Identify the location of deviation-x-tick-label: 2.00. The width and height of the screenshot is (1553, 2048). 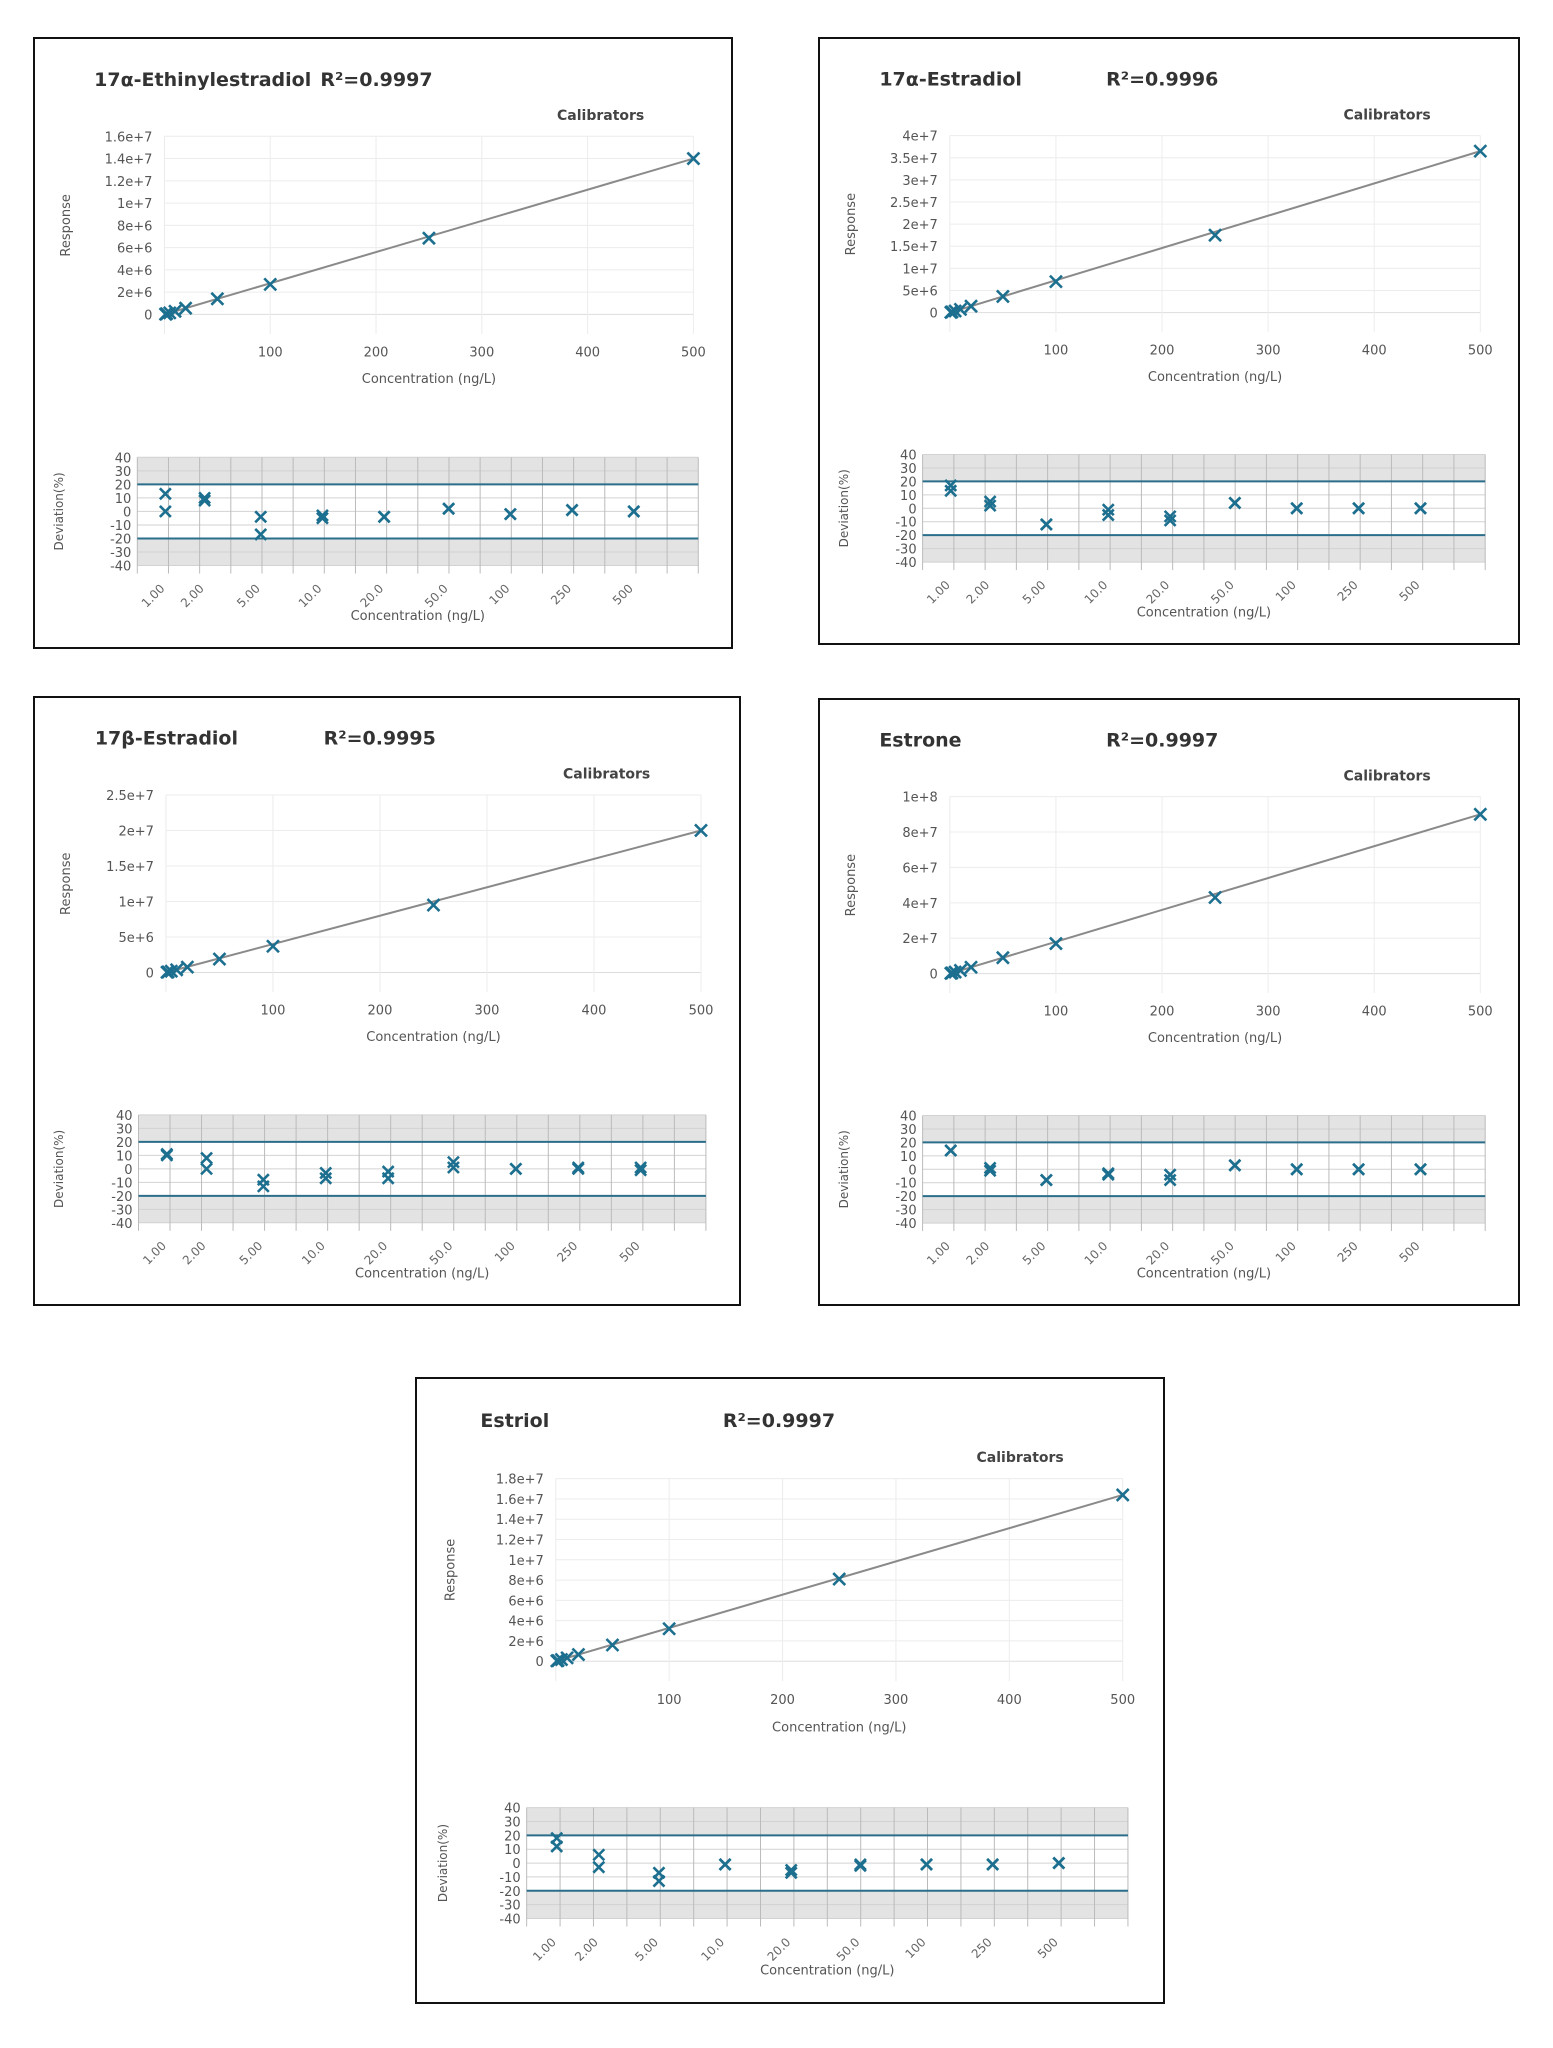
(194, 1253).